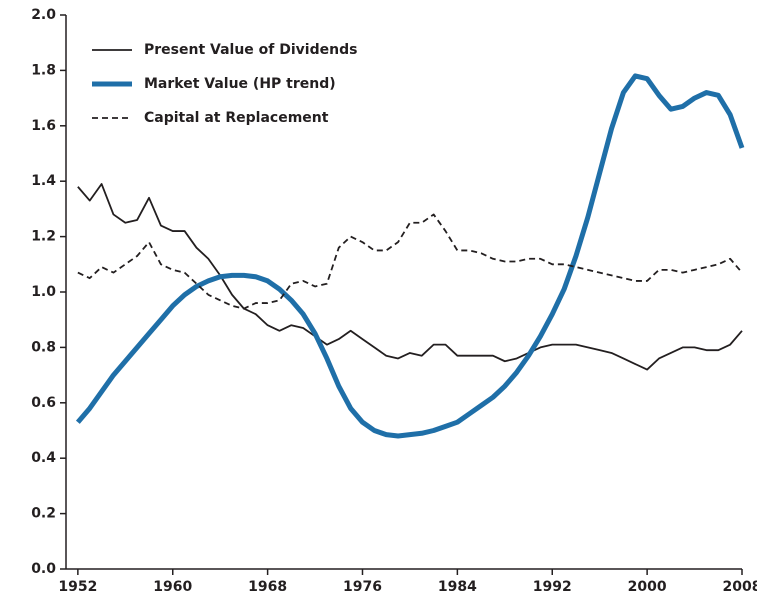 This screenshot has width=757, height=601. I want to click on y-tick-label: 1.6, so click(43, 126).